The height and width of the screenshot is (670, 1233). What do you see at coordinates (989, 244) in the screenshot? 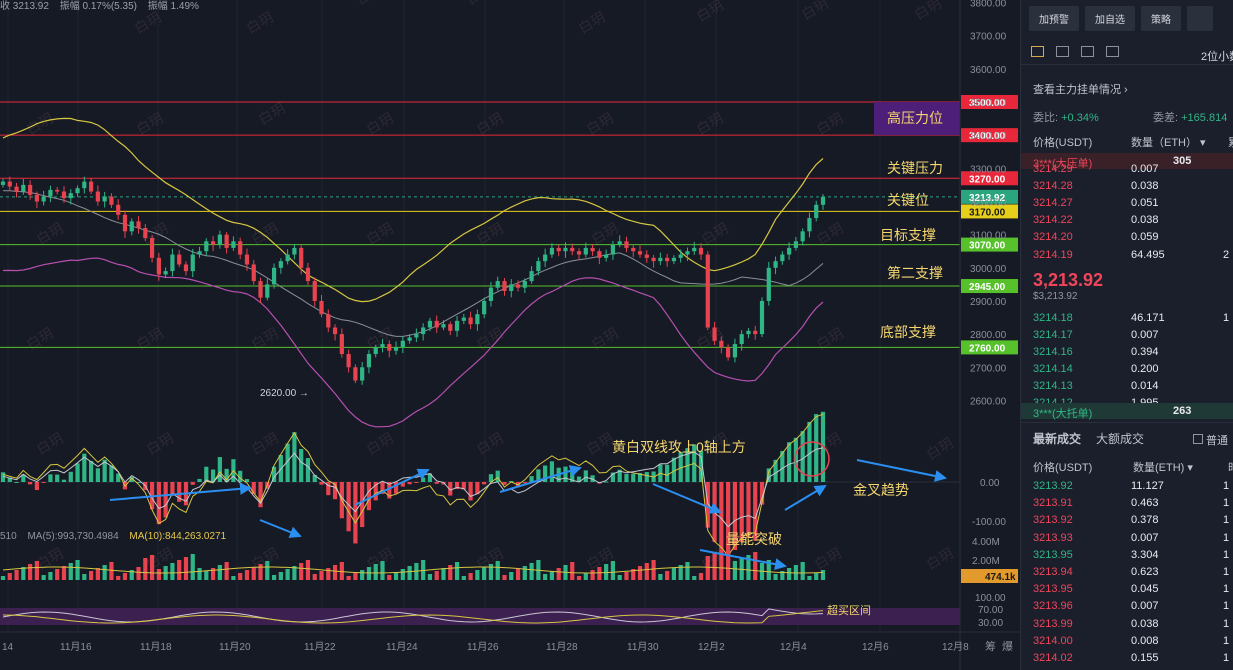
I see `level-tag` at bounding box center [989, 244].